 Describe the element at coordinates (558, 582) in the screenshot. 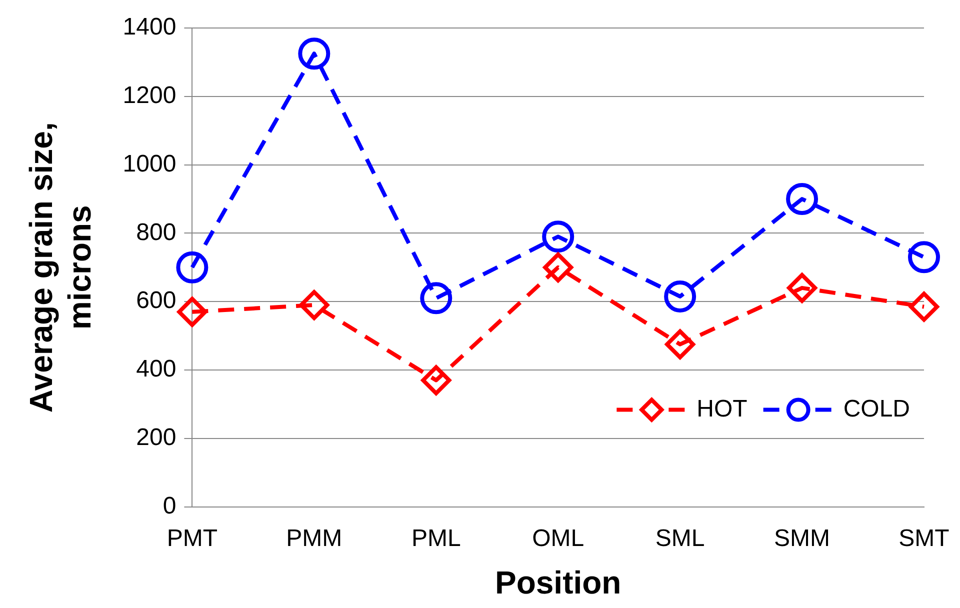

I see `x-axis-title: Position` at that location.